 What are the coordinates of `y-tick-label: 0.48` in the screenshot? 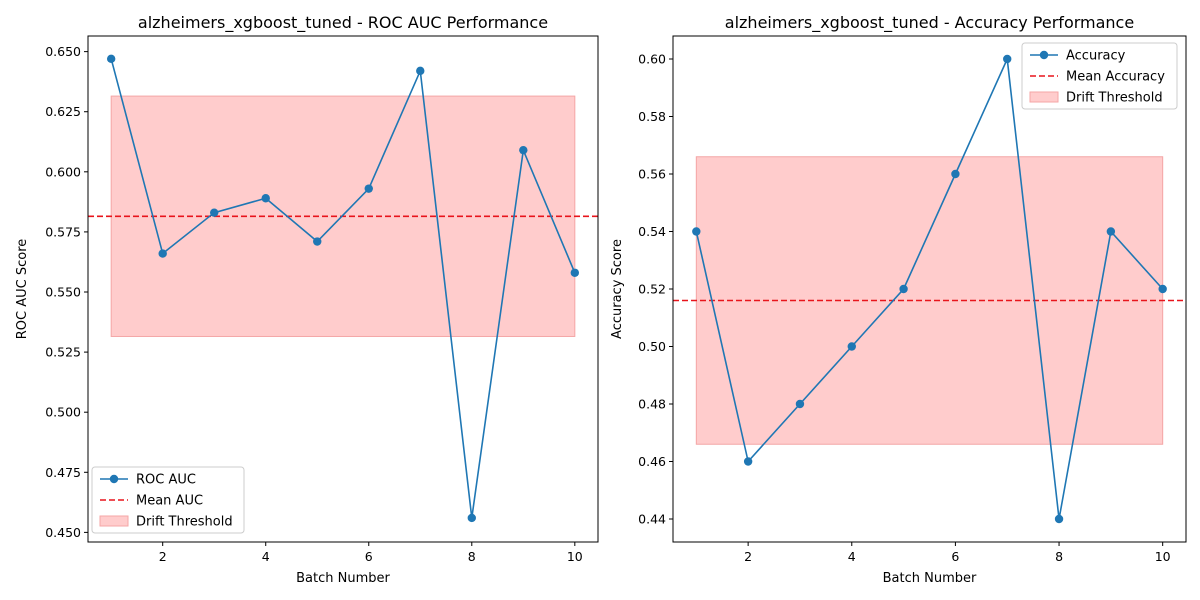 It's located at (652, 404).